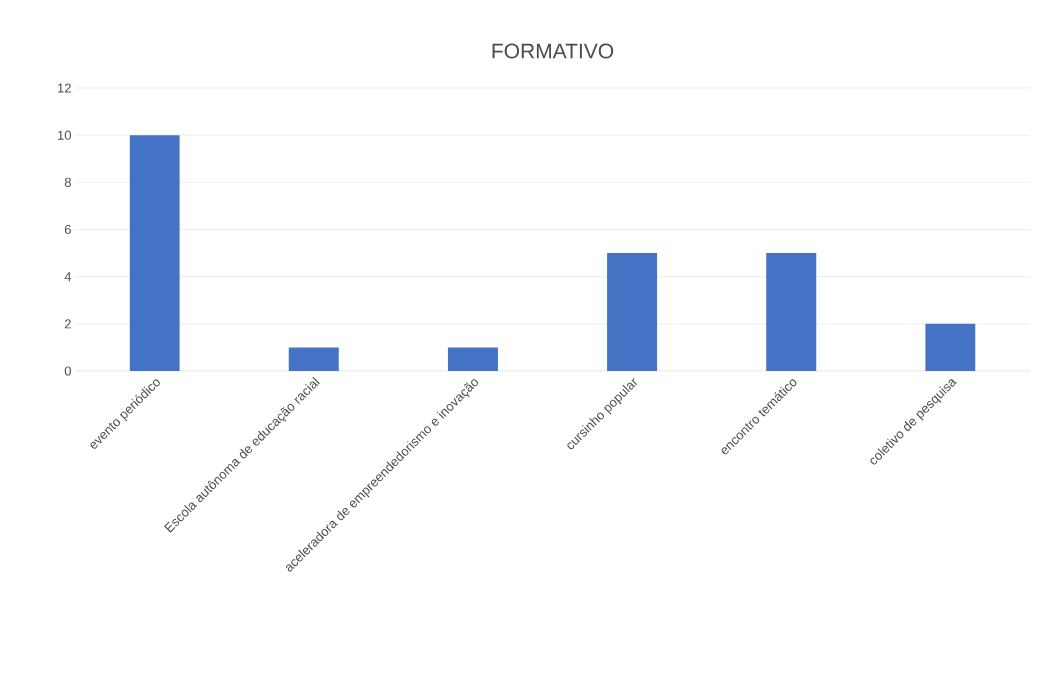 This screenshot has width=1054, height=679. Describe the element at coordinates (67, 324) in the screenshot. I see `y-tick-label: 2` at that location.